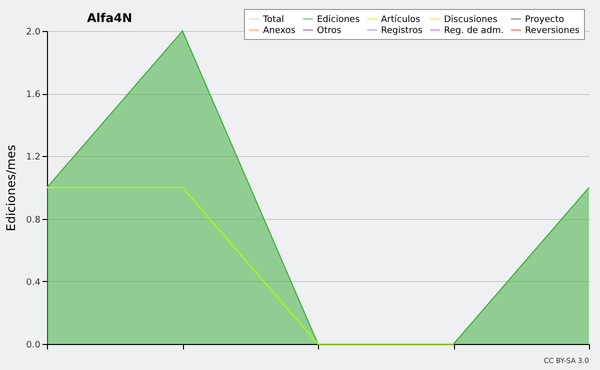 The image size is (600, 370). Describe the element at coordinates (33, 33) in the screenshot. I see `y-tick-label: 2.0` at that location.